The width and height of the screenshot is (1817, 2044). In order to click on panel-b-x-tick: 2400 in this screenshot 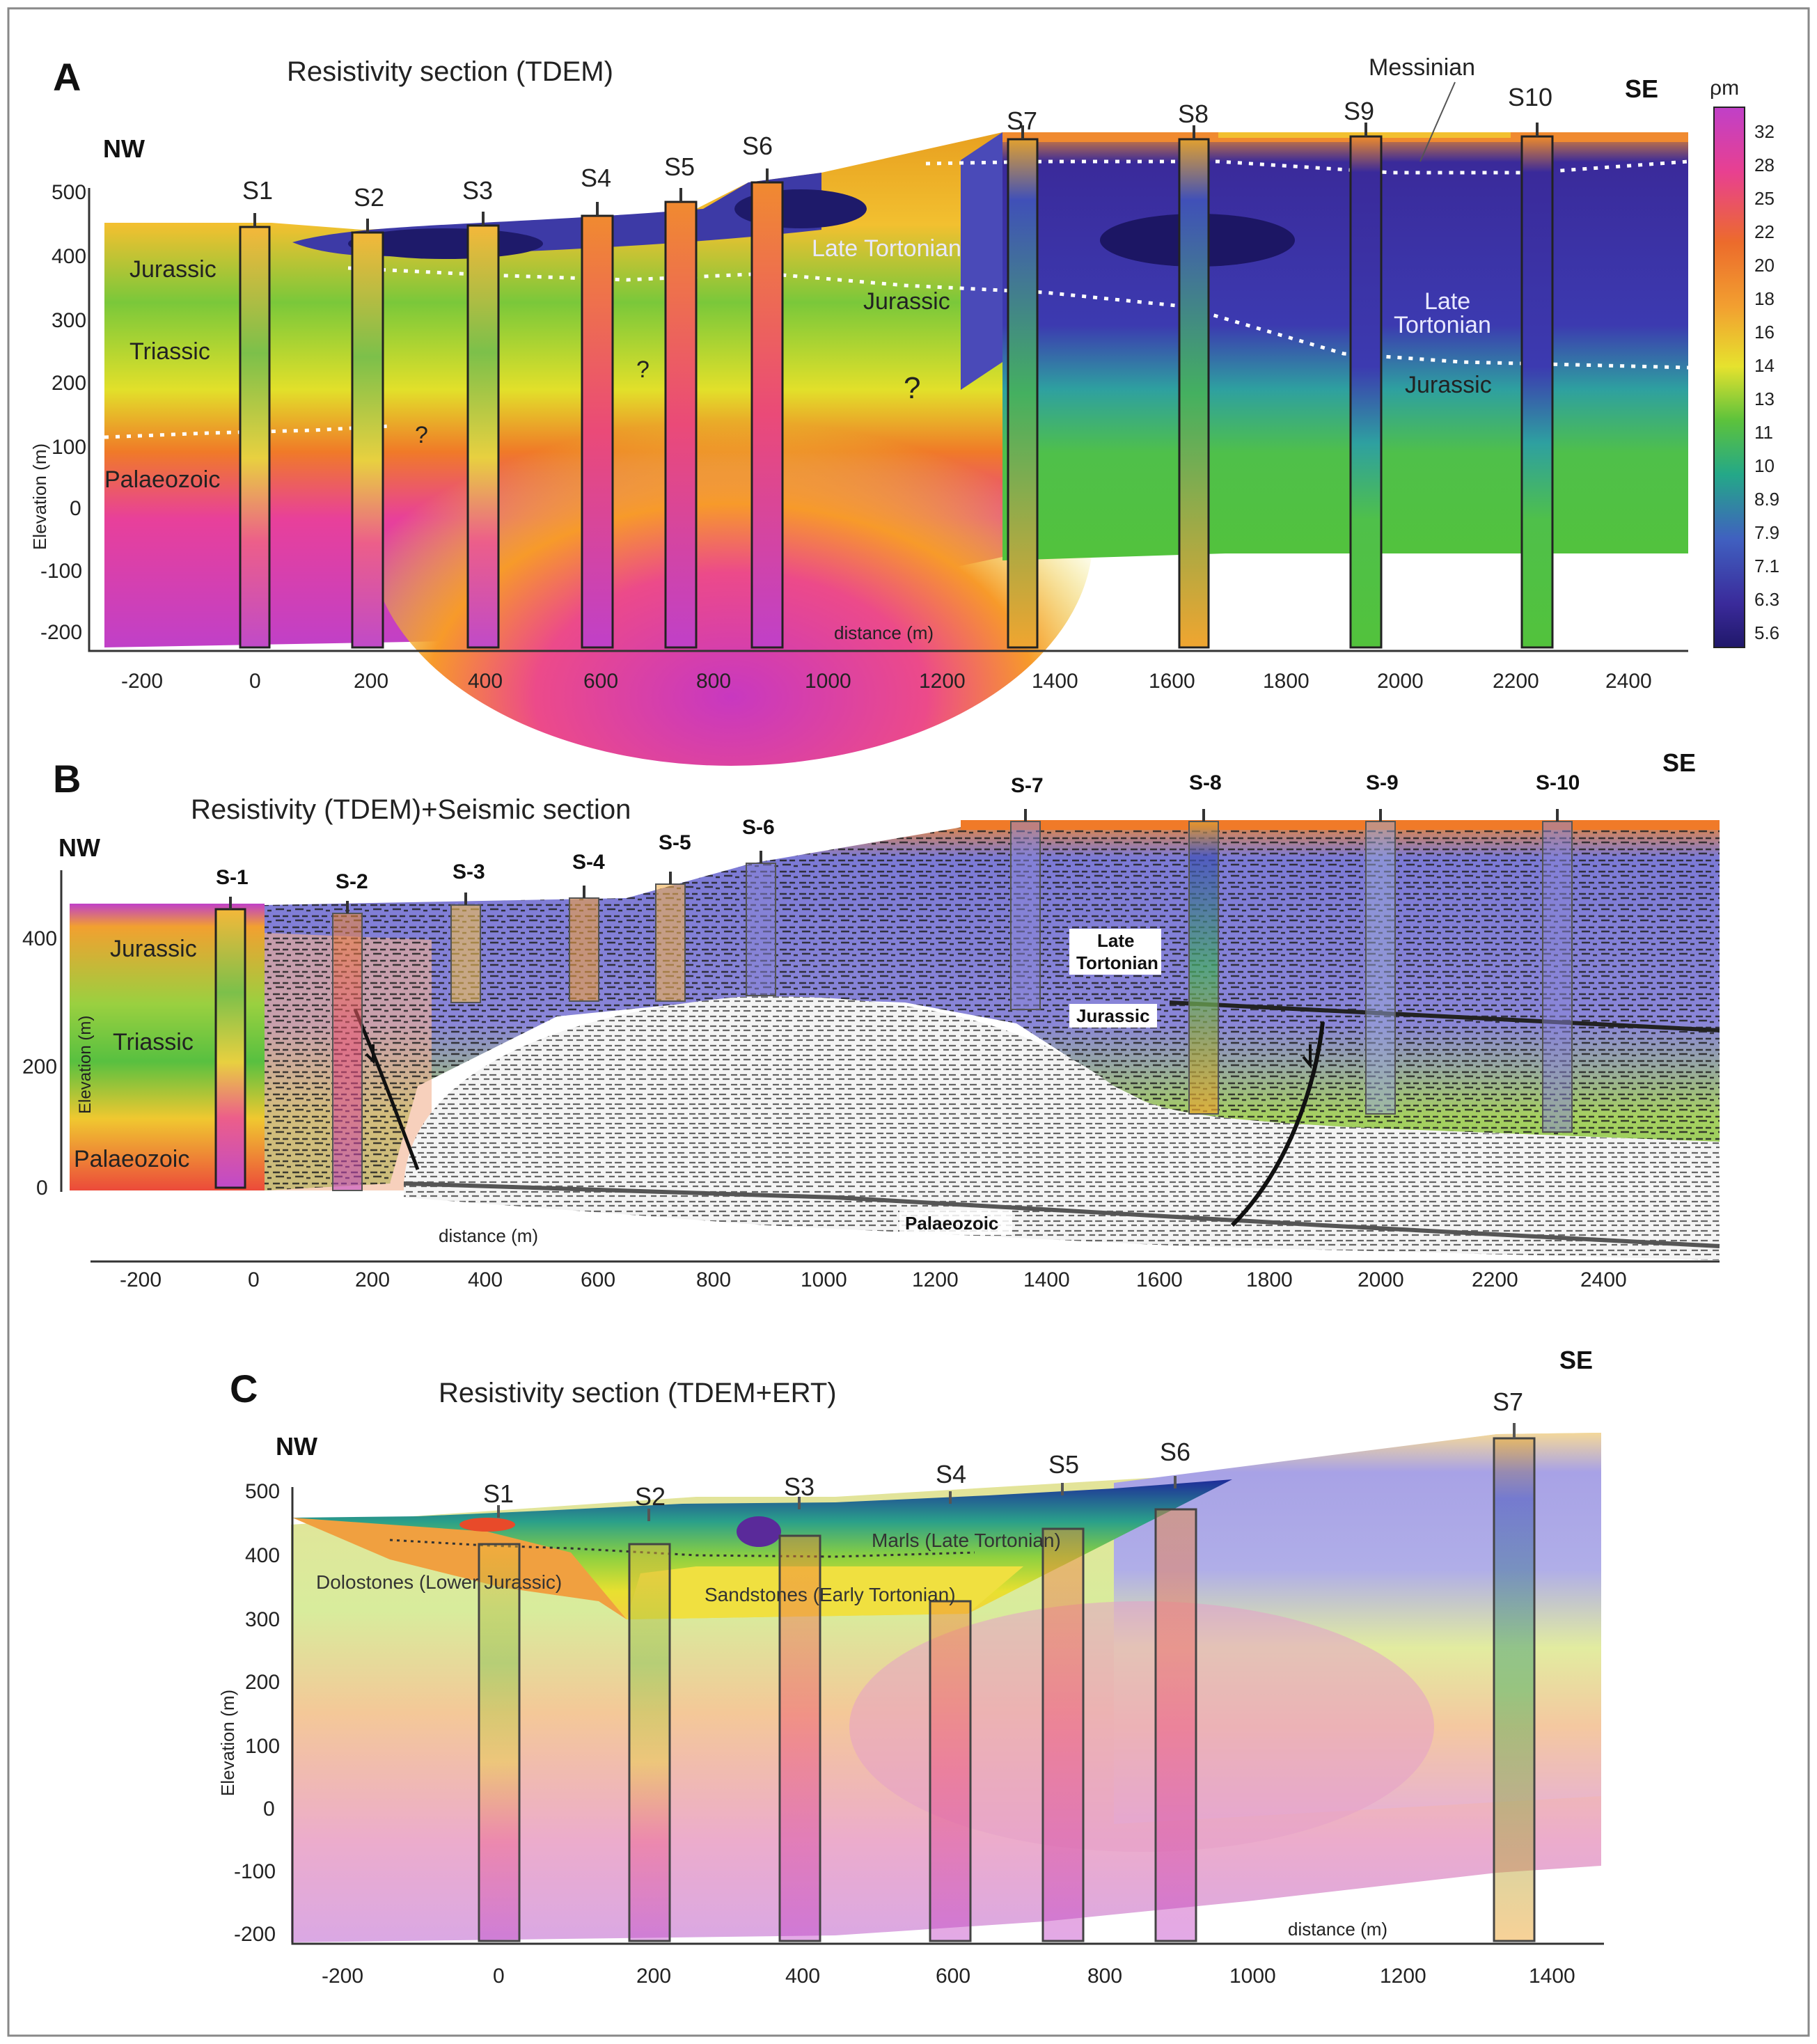, I will do `click(1604, 1279)`.